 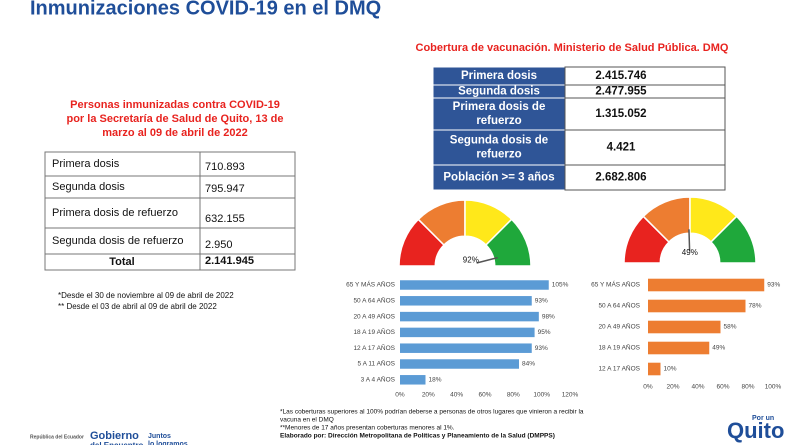 I want to click on footnote: vacuna en el DMQ, so click(x=307, y=420).